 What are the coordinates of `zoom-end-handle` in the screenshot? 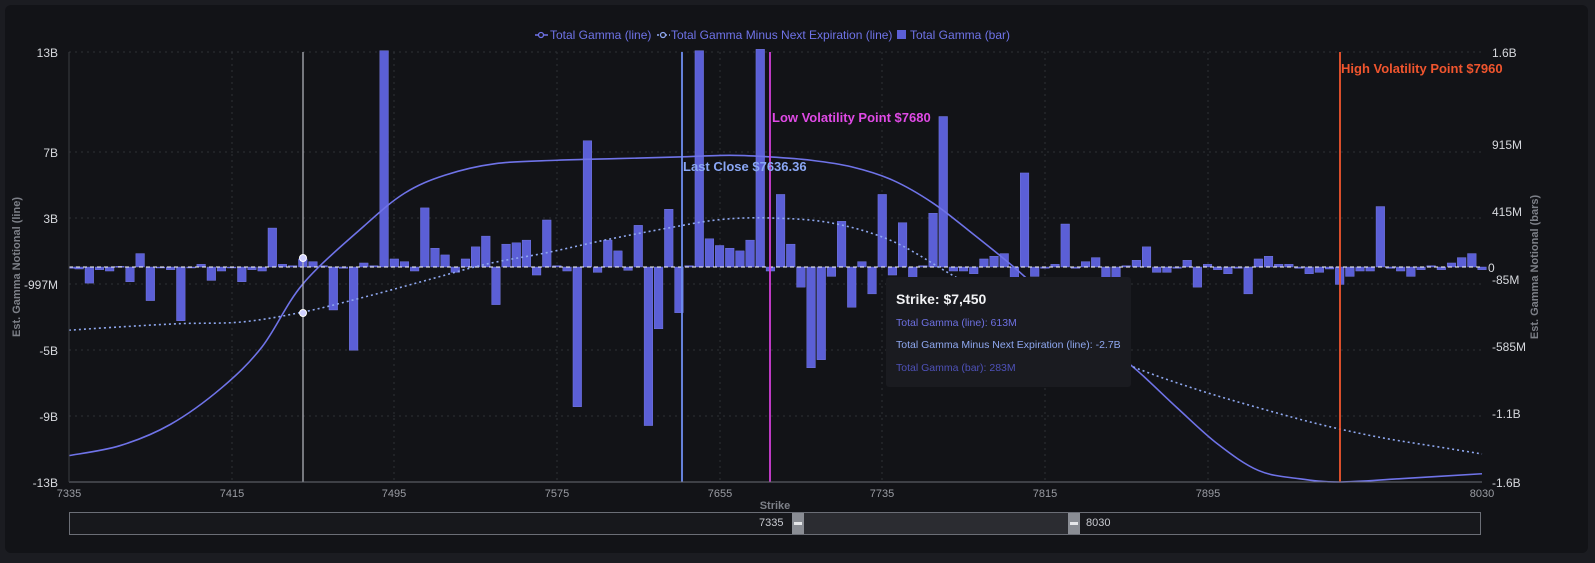 It's located at (1074, 523).